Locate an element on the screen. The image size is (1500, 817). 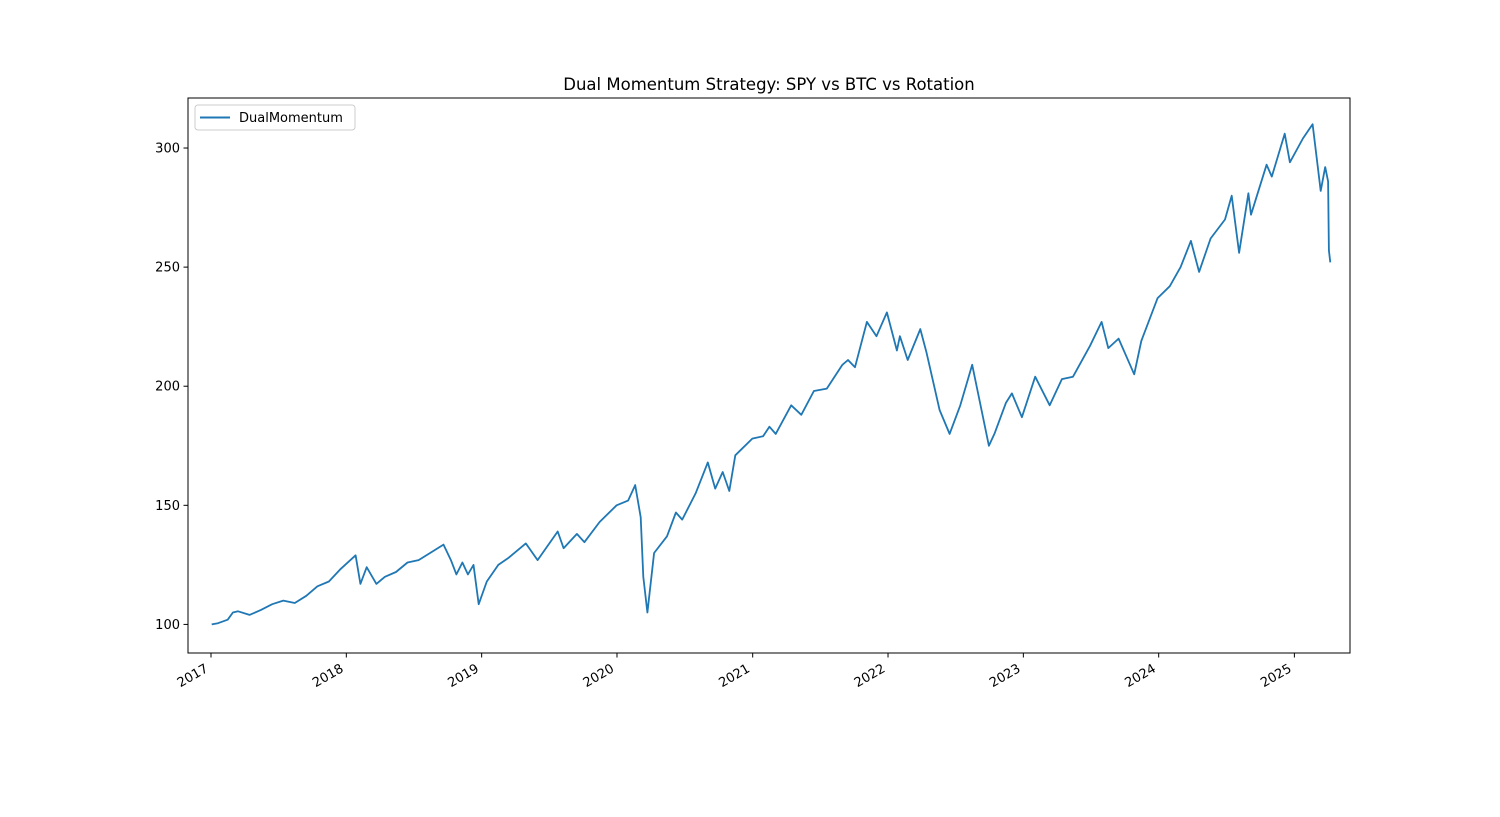
y-tick-label: 250 is located at coordinates (167, 268).